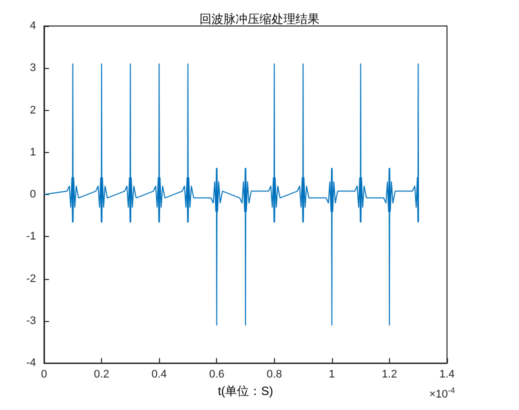 The width and height of the screenshot is (519, 410). I want to click on y-tick-label: 4, so click(33, 26).